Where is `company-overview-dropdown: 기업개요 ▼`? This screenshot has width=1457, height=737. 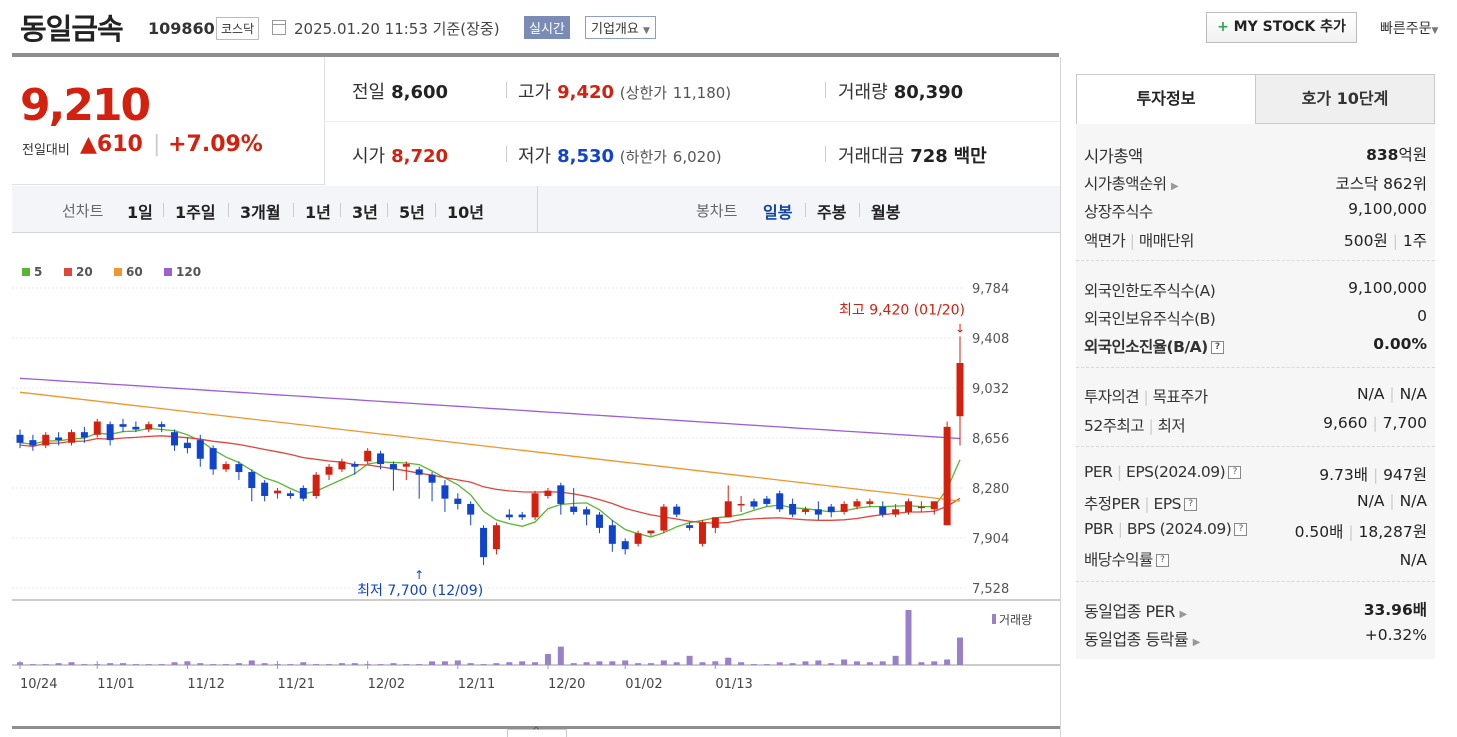 company-overview-dropdown: 기업개요 ▼ is located at coordinates (620, 27).